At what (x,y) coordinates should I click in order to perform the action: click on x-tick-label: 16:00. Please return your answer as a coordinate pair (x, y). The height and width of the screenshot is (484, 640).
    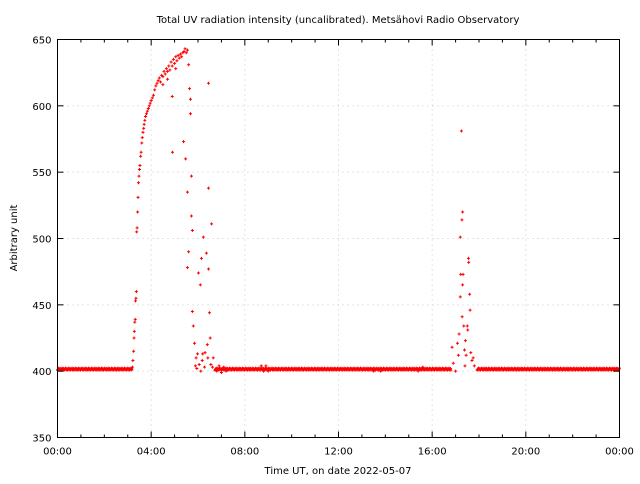
    Looking at the image, I should click on (432, 452).